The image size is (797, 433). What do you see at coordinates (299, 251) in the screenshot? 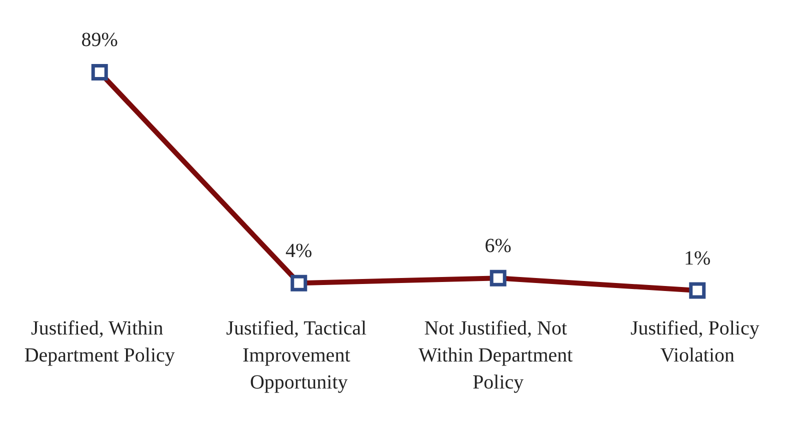
I see `data-label: 4%` at bounding box center [299, 251].